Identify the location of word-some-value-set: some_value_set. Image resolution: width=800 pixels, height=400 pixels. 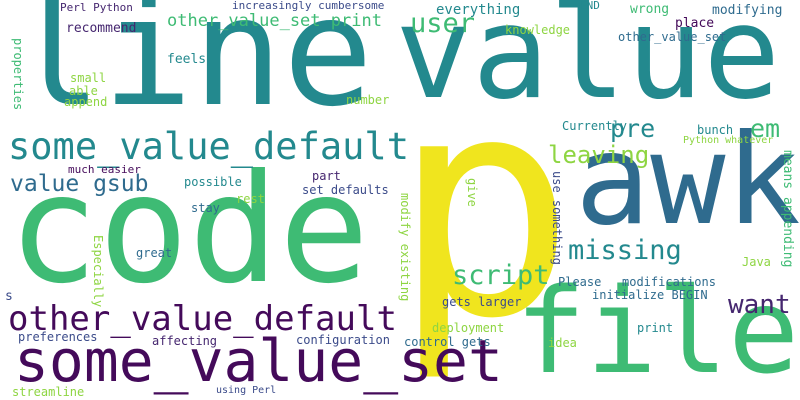
(258, 361).